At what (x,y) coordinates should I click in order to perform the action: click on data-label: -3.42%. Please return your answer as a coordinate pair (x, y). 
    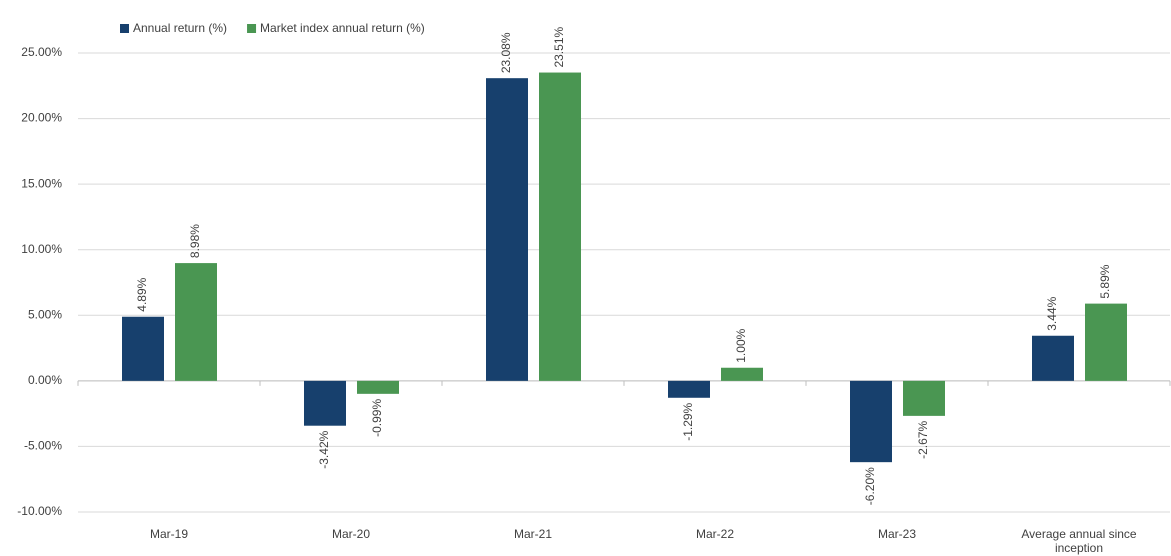
    Looking at the image, I should click on (324, 449).